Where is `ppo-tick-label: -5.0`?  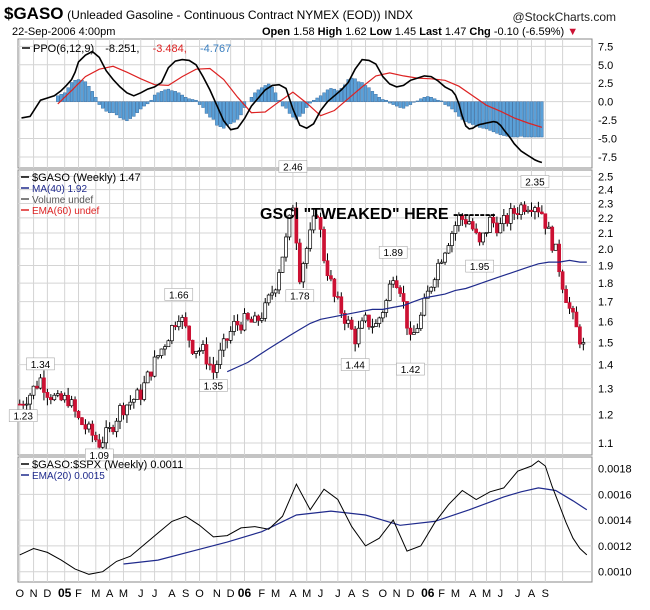
ppo-tick-label: -5.0 is located at coordinates (607, 140).